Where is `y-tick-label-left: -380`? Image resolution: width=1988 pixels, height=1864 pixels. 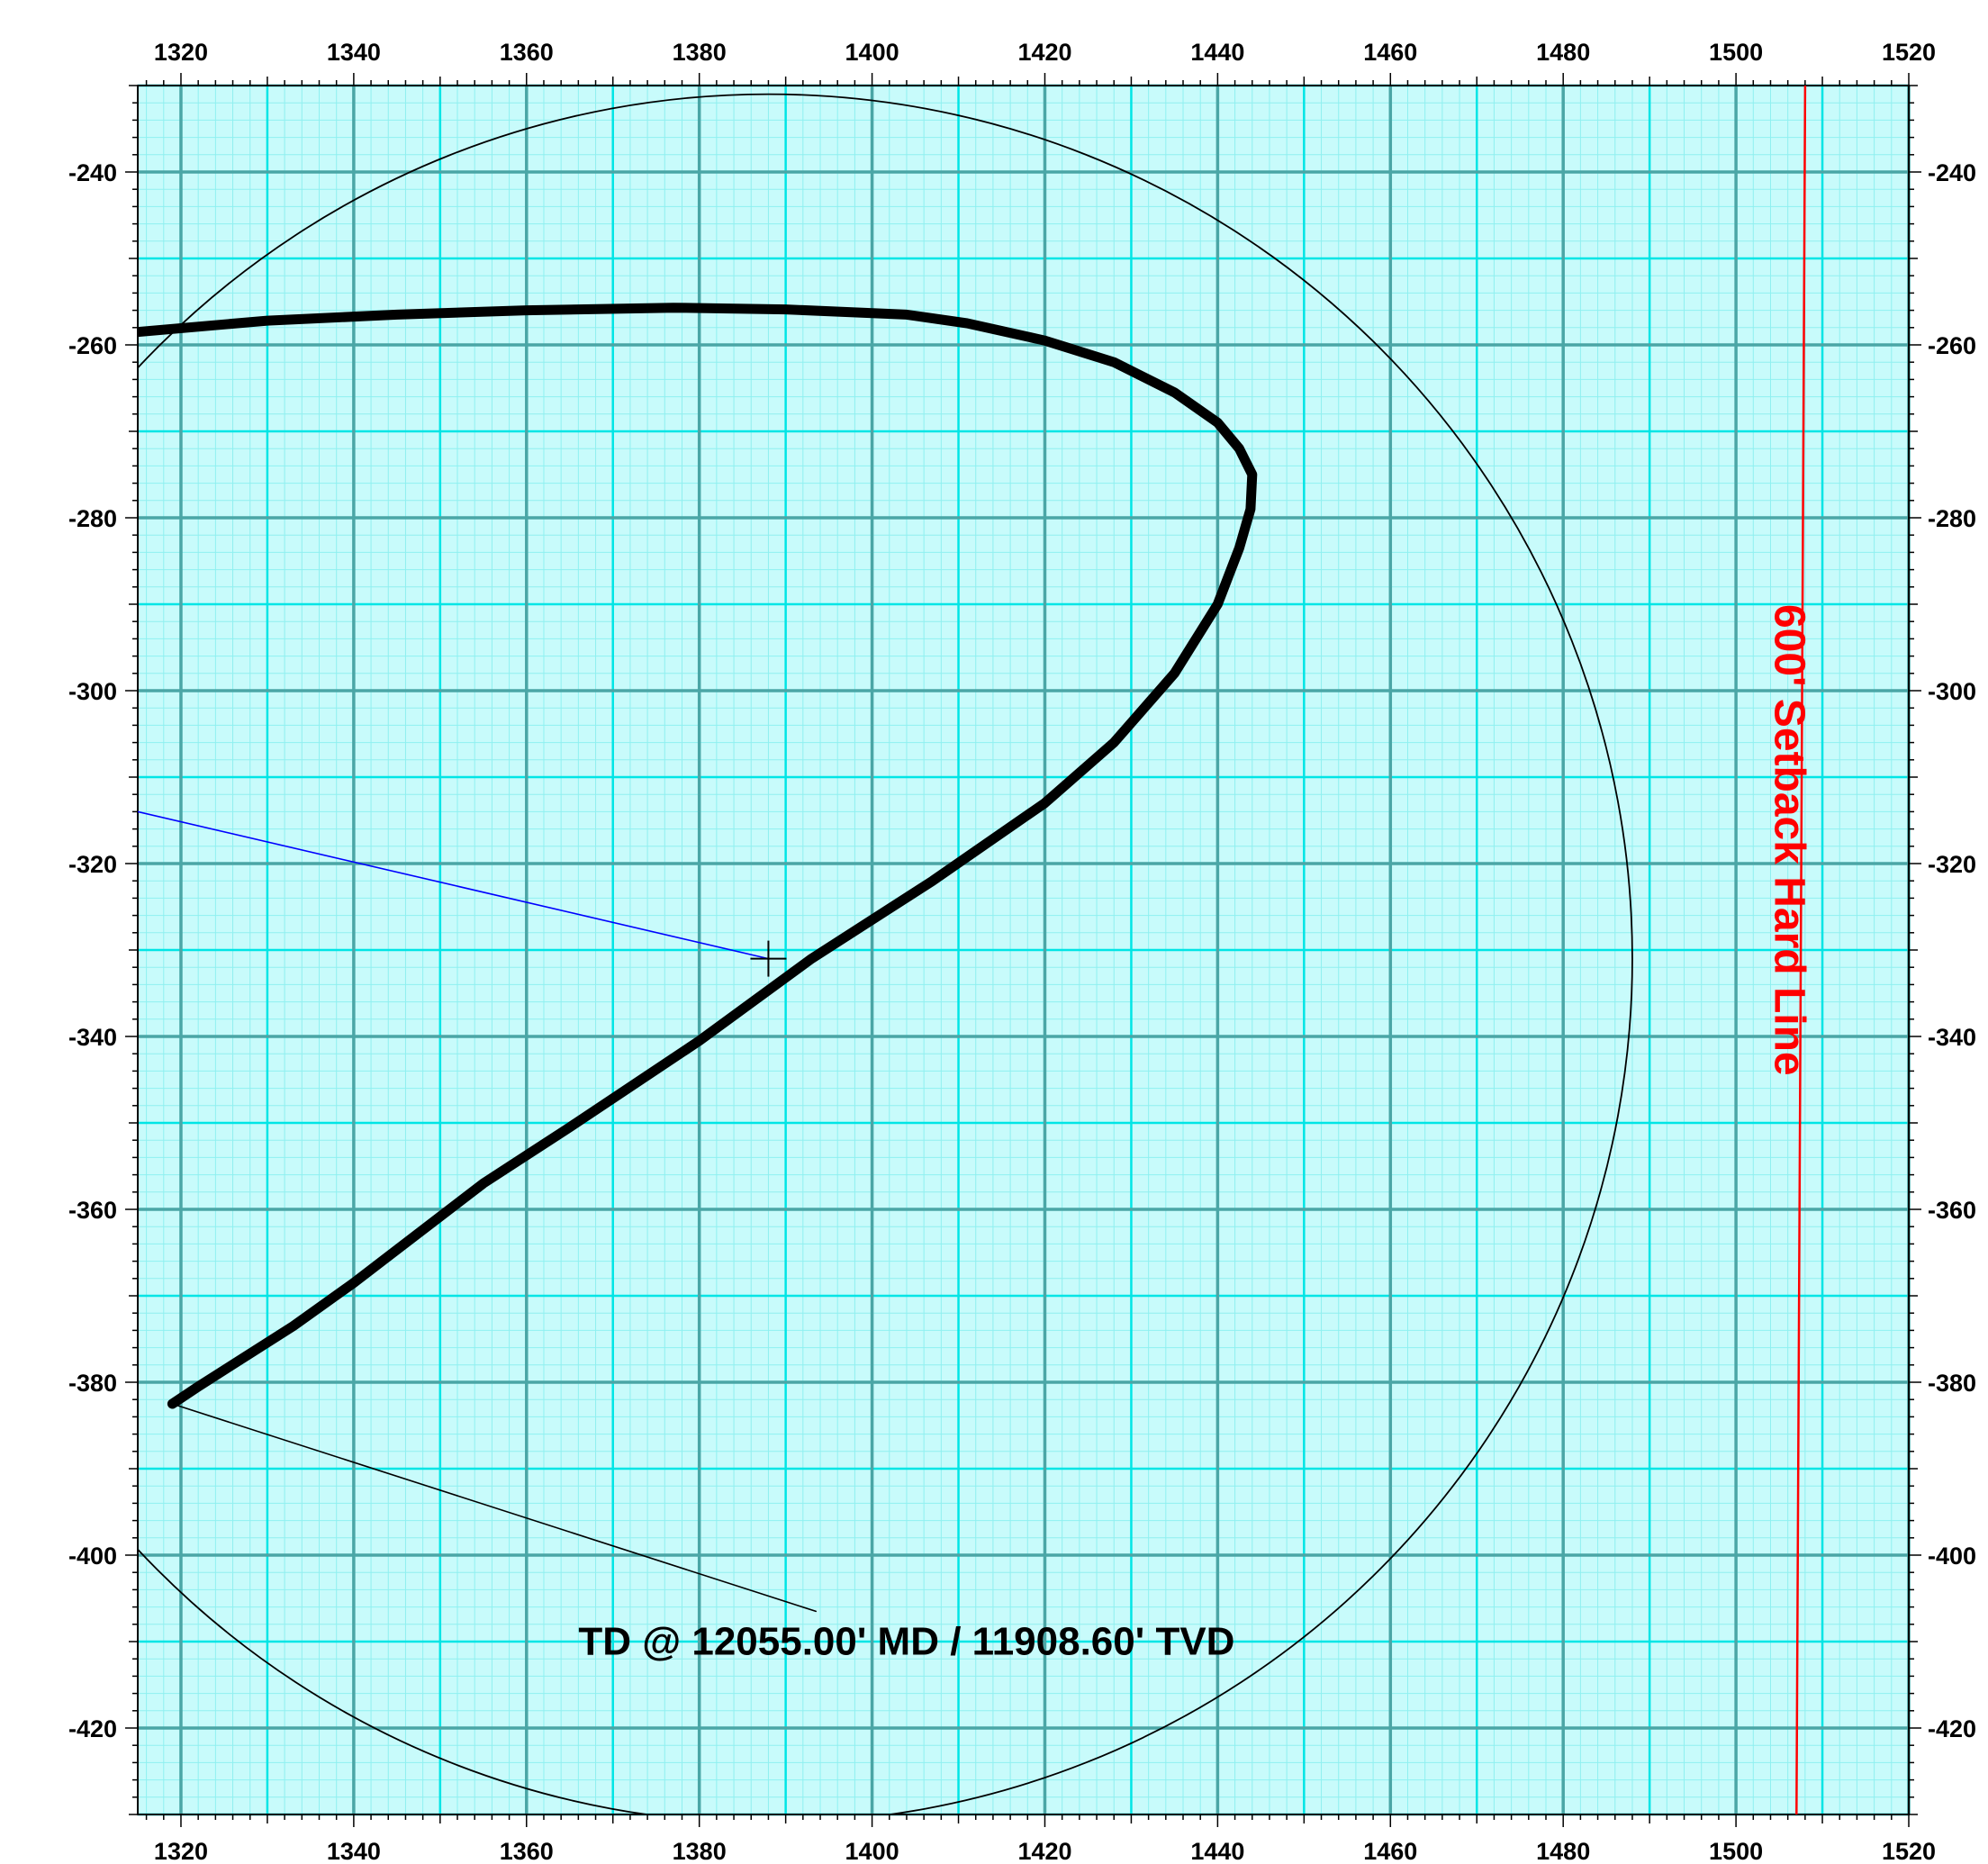
y-tick-label-left: -380 is located at coordinates (92, 1383).